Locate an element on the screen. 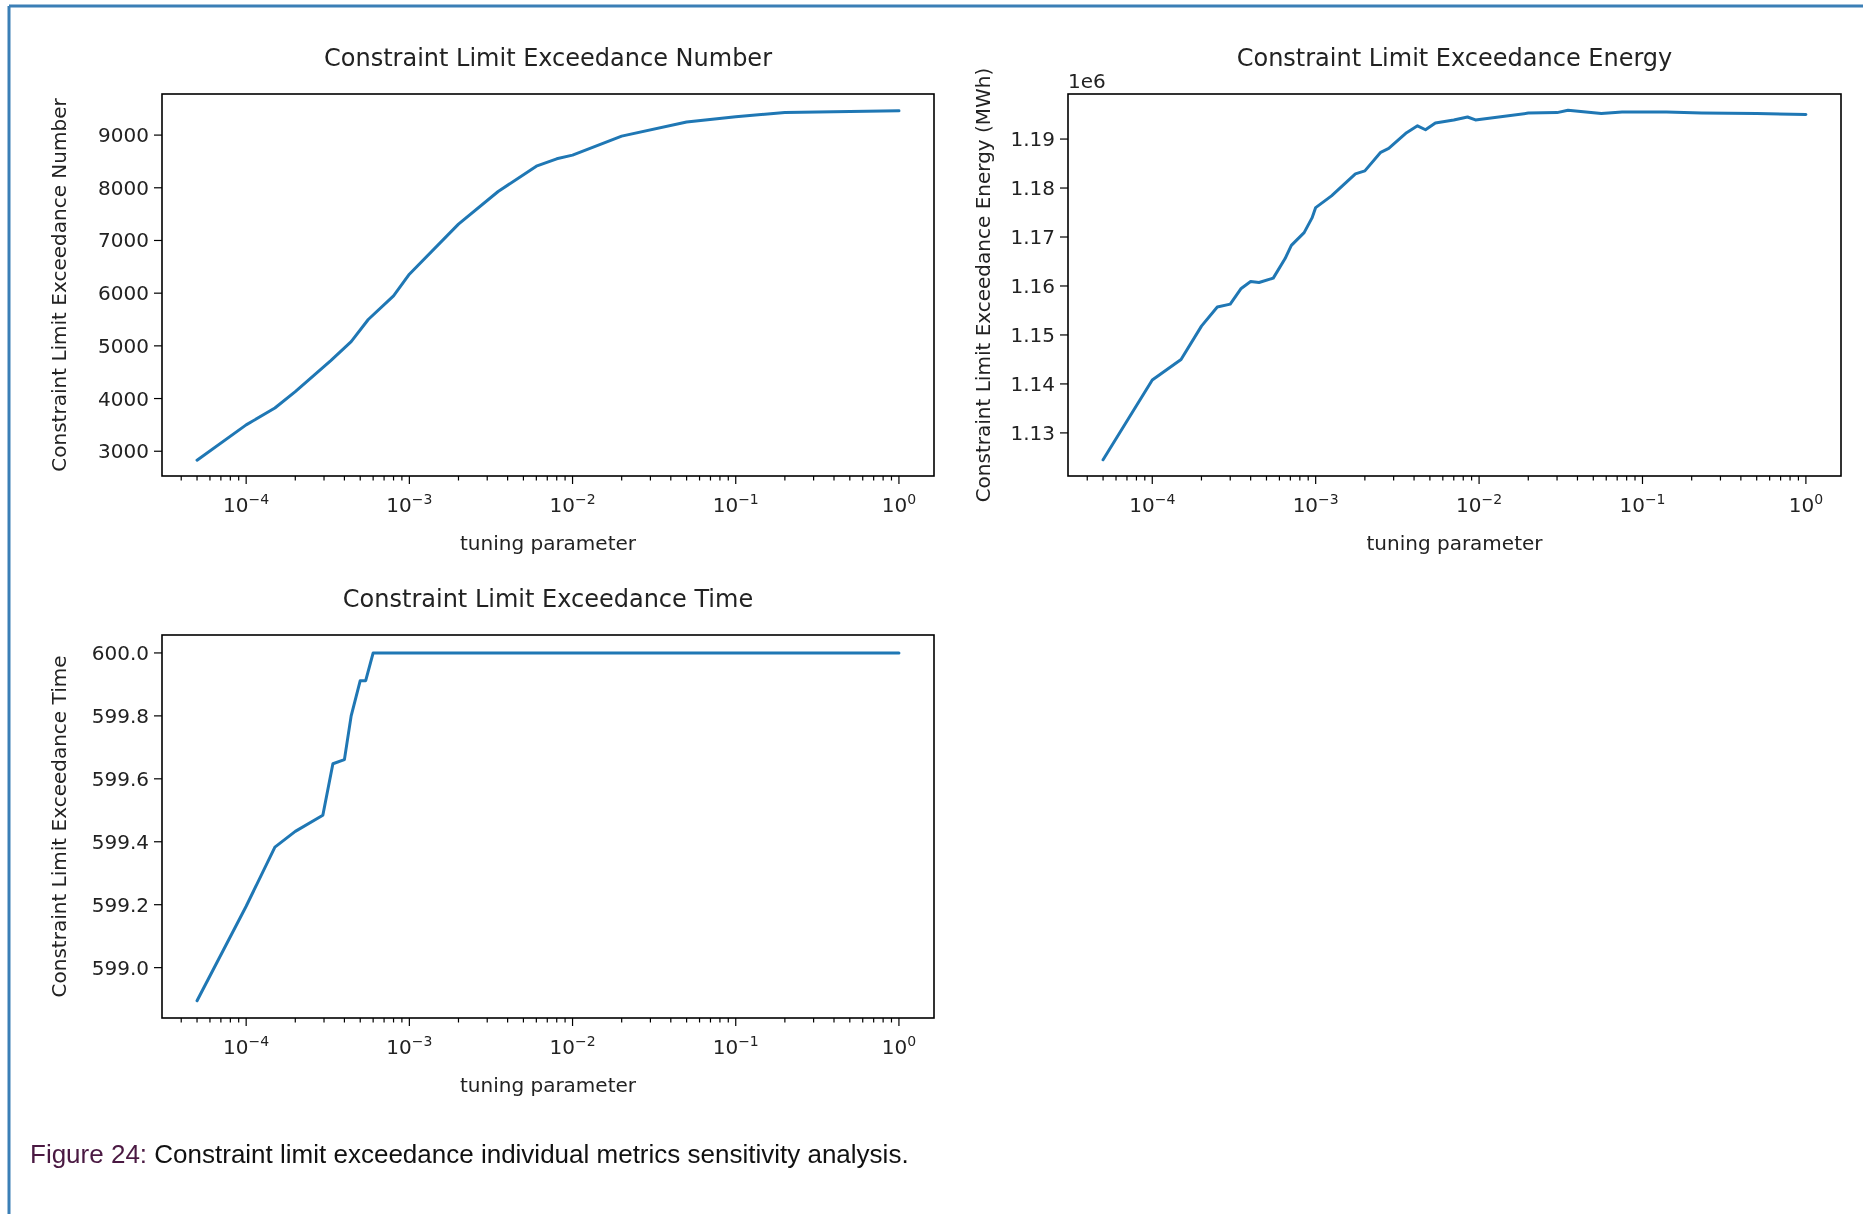 The width and height of the screenshot is (1863, 1214). chart-title: Constraint Limit Exceedance Number is located at coordinates (548, 58).